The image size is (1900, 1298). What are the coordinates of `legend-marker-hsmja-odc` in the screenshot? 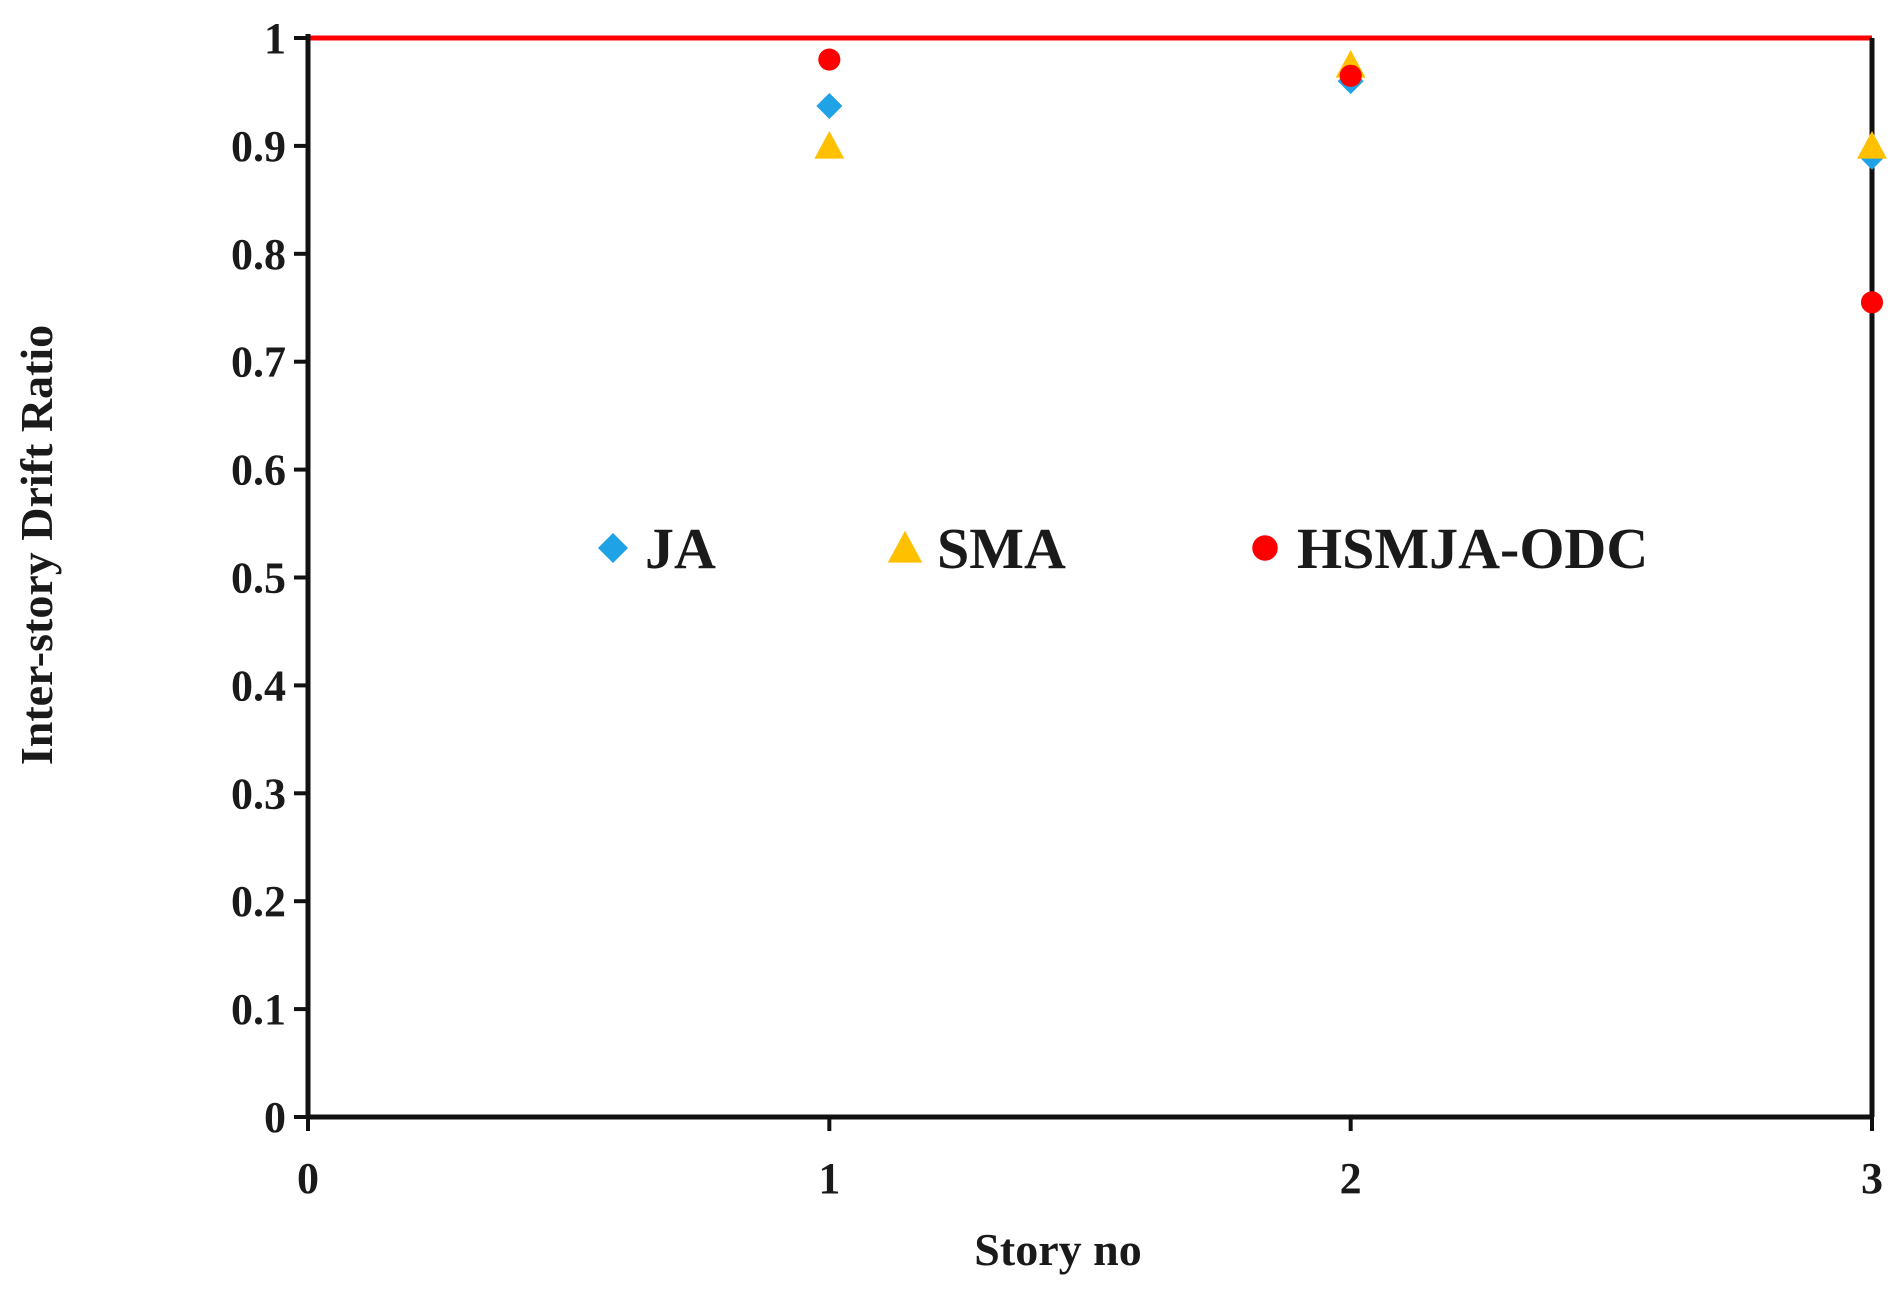 It's located at (1265, 548).